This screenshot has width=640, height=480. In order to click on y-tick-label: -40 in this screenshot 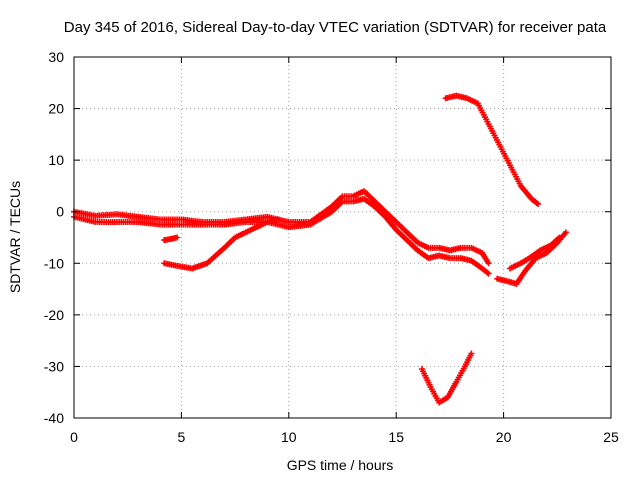, I will do `click(54, 418)`.